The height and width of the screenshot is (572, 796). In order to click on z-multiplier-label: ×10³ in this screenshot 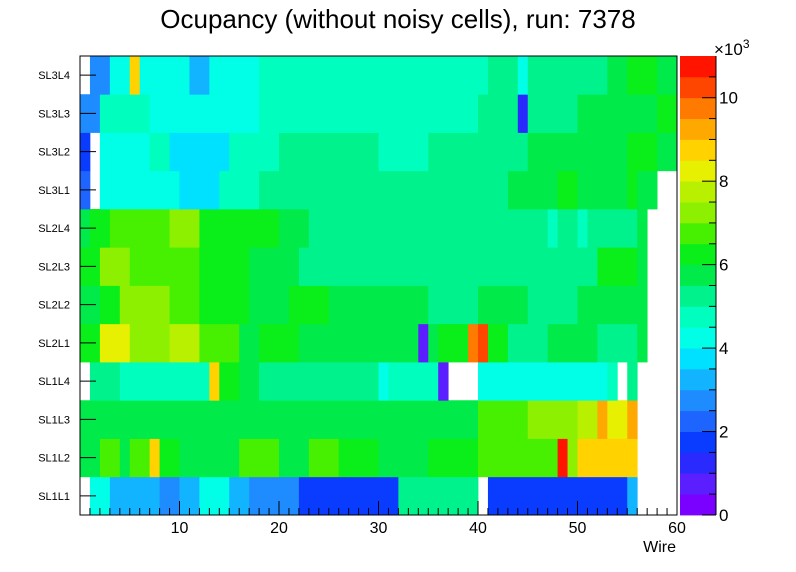, I will do `click(732, 48)`.